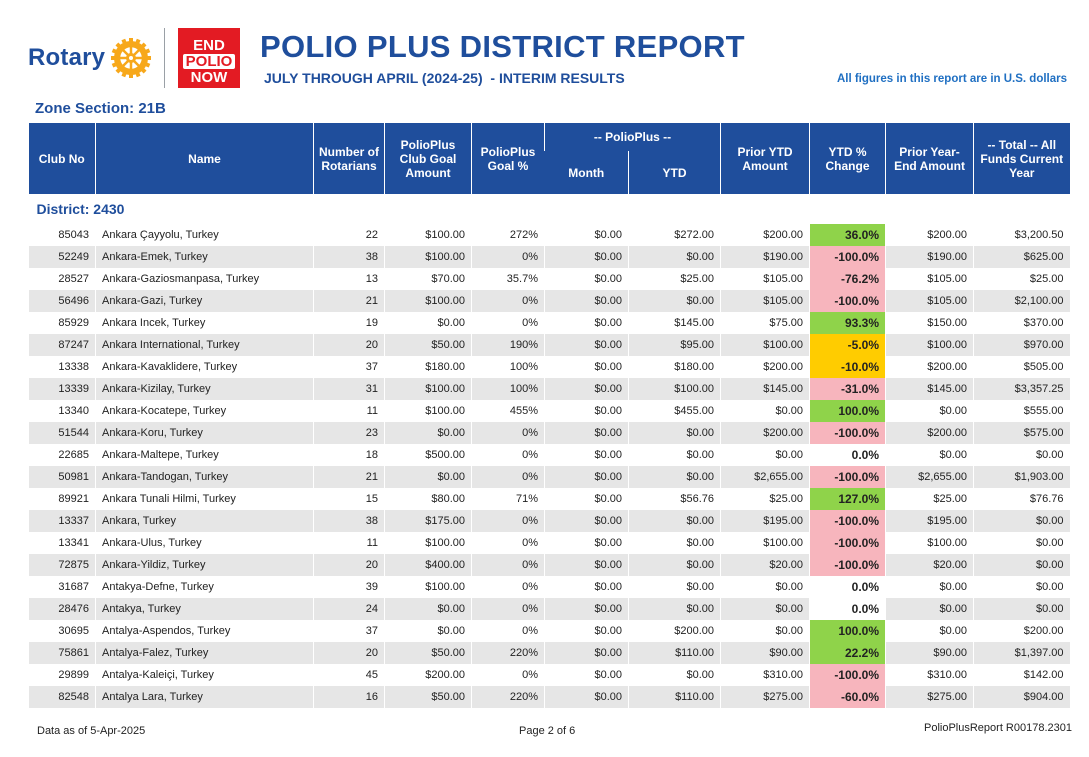 The width and height of the screenshot is (1089, 757). Describe the element at coordinates (929, 367) in the screenshot. I see `prior-year-end-cell: $200.00` at that location.